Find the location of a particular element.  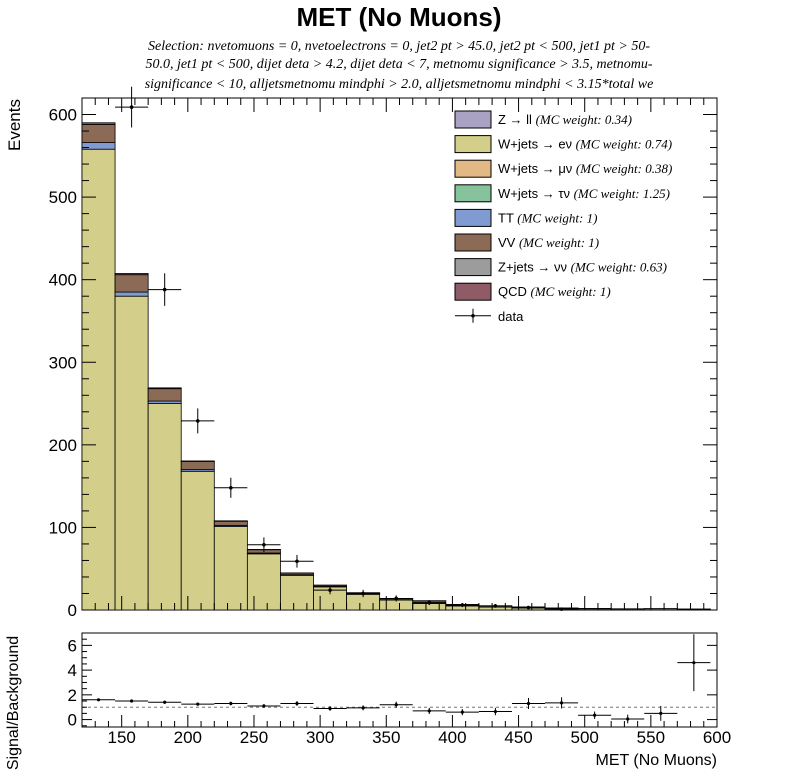

y-tick-label-4: 400 is located at coordinates (63, 280).